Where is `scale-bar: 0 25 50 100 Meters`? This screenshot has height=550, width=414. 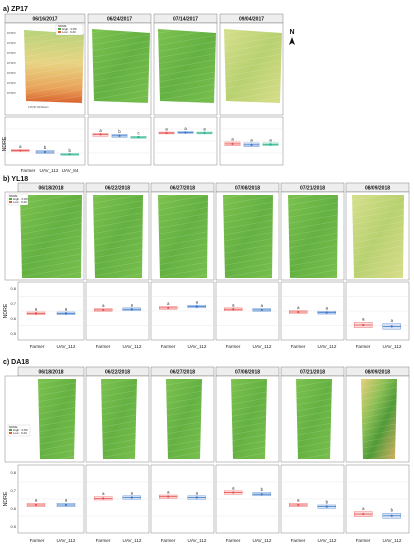 scale-bar: 0 25 50 100 Meters is located at coordinates (38, 107).